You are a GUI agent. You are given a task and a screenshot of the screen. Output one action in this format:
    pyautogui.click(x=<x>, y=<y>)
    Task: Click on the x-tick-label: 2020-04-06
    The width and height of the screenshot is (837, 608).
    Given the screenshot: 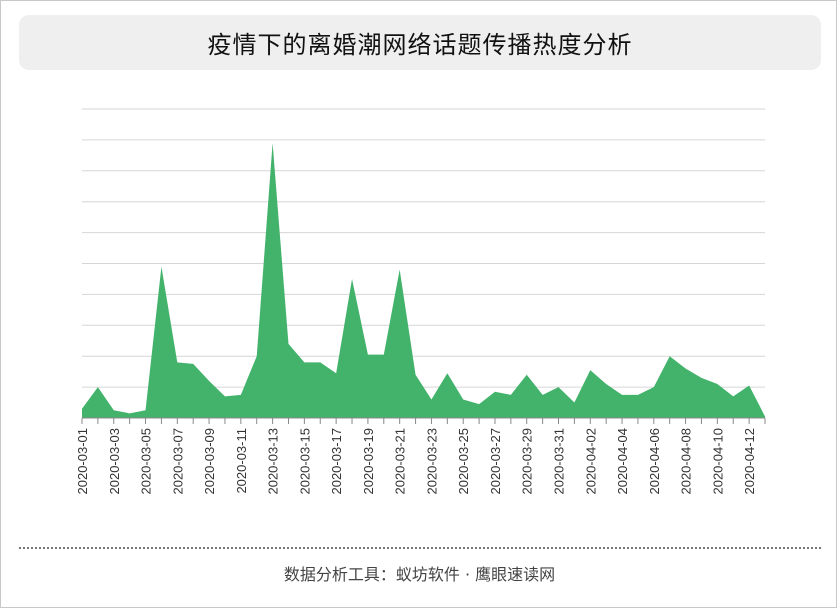 What is the action you would take?
    pyautogui.click(x=654, y=461)
    